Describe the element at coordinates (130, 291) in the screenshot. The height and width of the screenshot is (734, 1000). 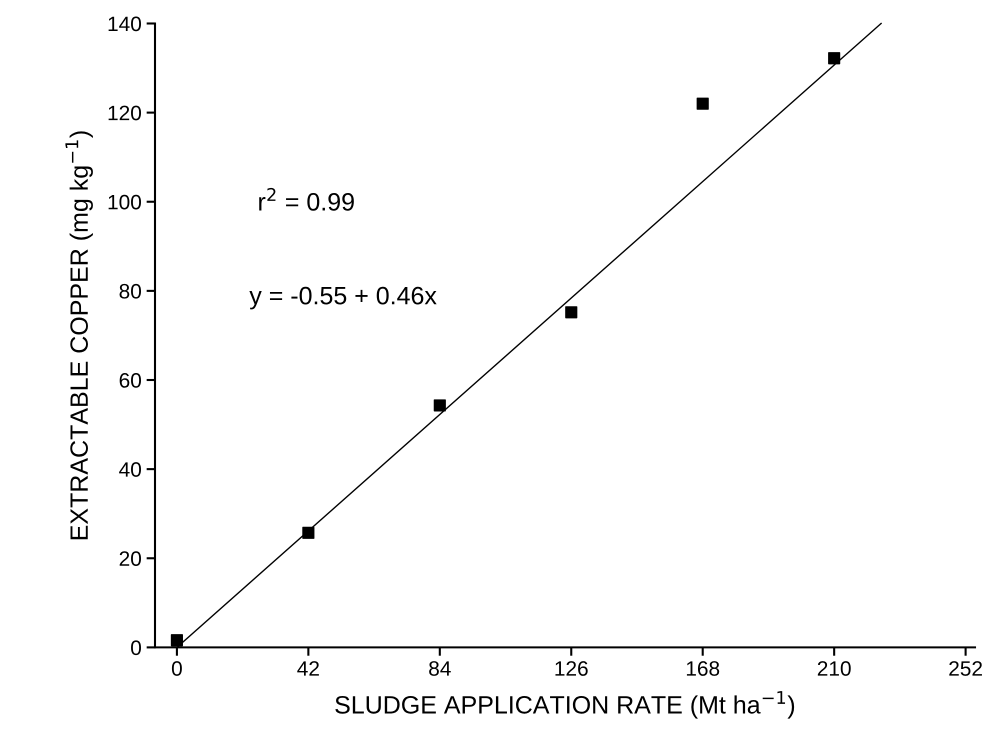
I see `y-tick-label: 80` at that location.